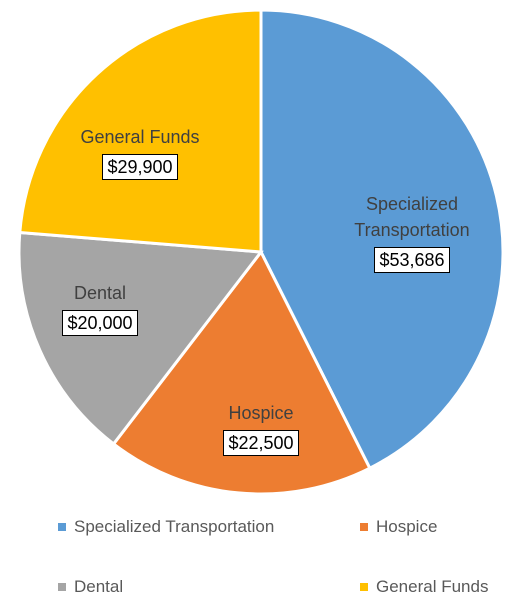 The image size is (515, 594). I want to click on slice-category: Dental, so click(100, 293).